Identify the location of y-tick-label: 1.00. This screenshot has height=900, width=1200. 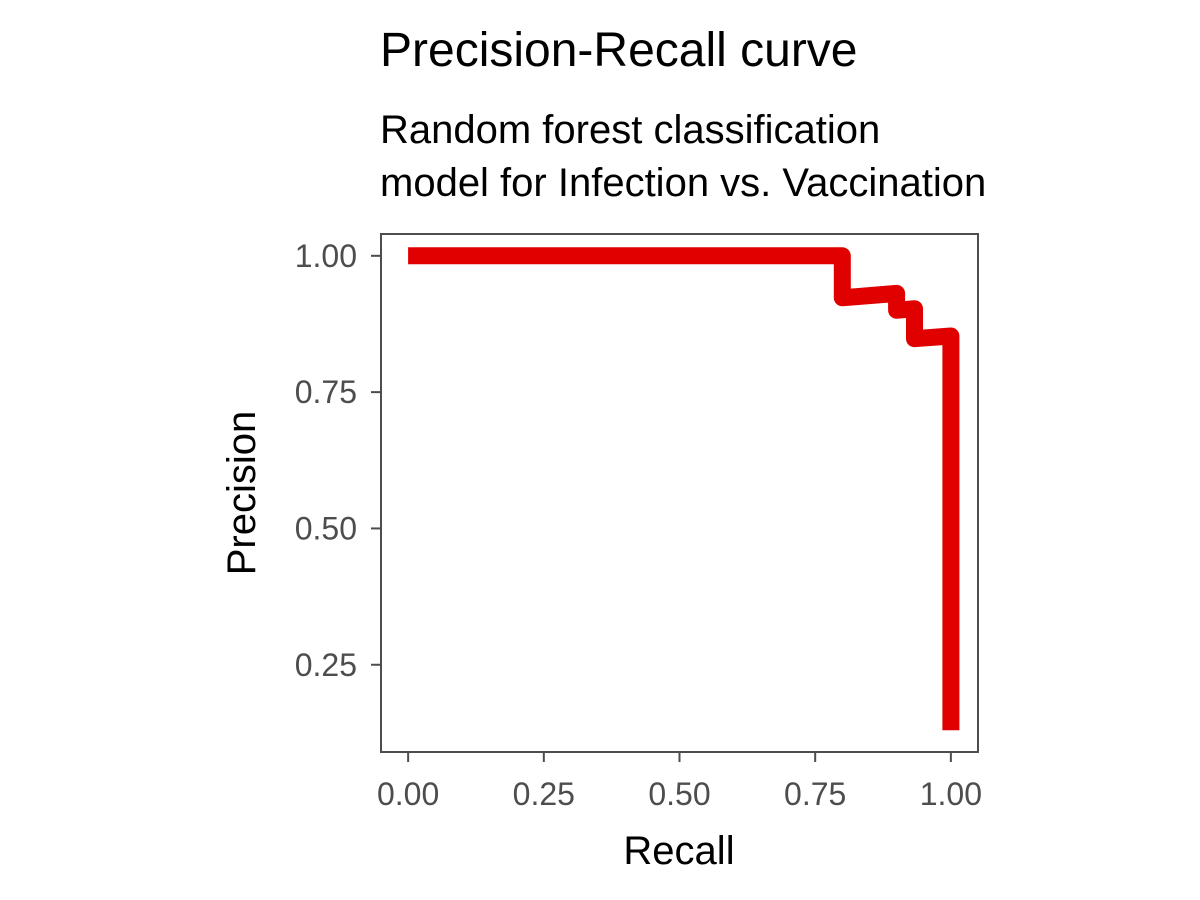
(326, 256).